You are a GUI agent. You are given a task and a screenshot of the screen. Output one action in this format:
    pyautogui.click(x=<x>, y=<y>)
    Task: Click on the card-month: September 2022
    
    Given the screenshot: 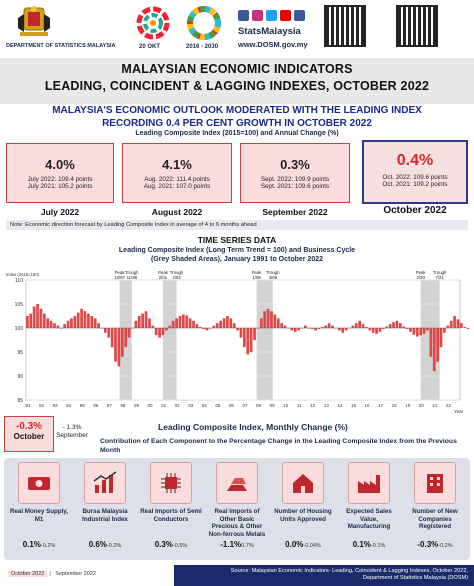 What is the action you would take?
    pyautogui.click(x=295, y=212)
    